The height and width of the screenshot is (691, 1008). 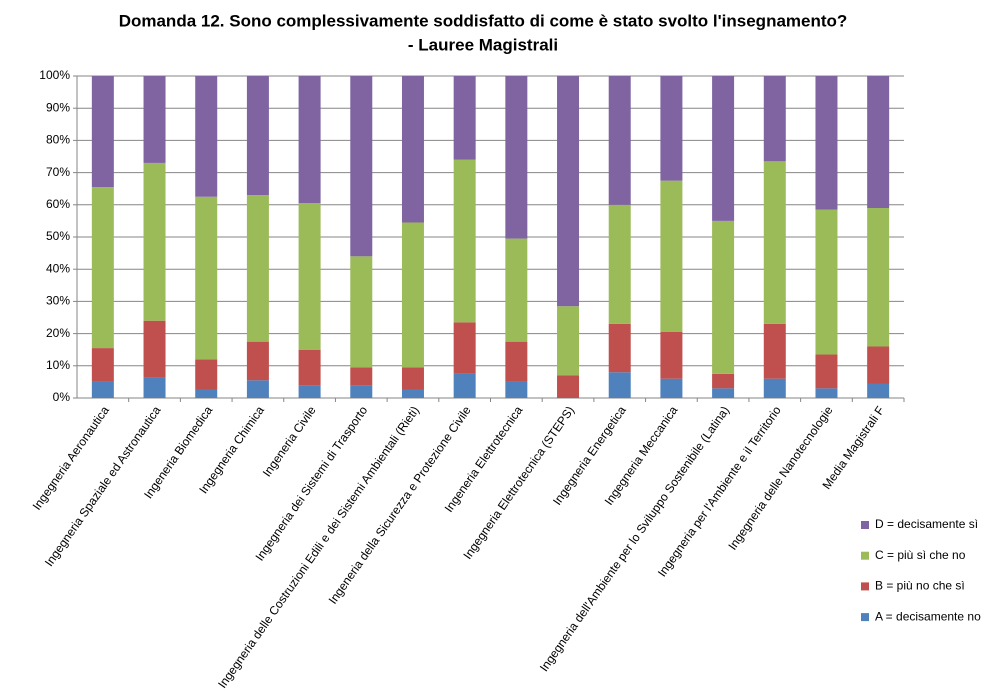 I want to click on legend-label: C = più sì che no, so click(x=920, y=555).